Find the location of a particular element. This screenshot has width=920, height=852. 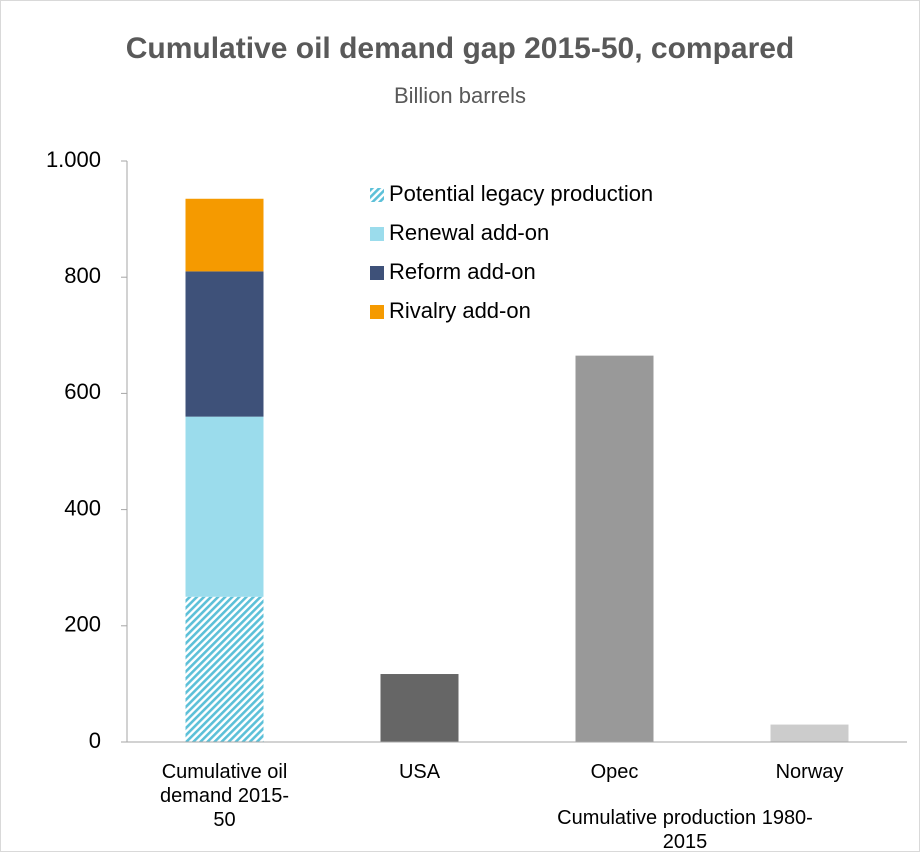

y-tick-label: 200 is located at coordinates (82, 624).